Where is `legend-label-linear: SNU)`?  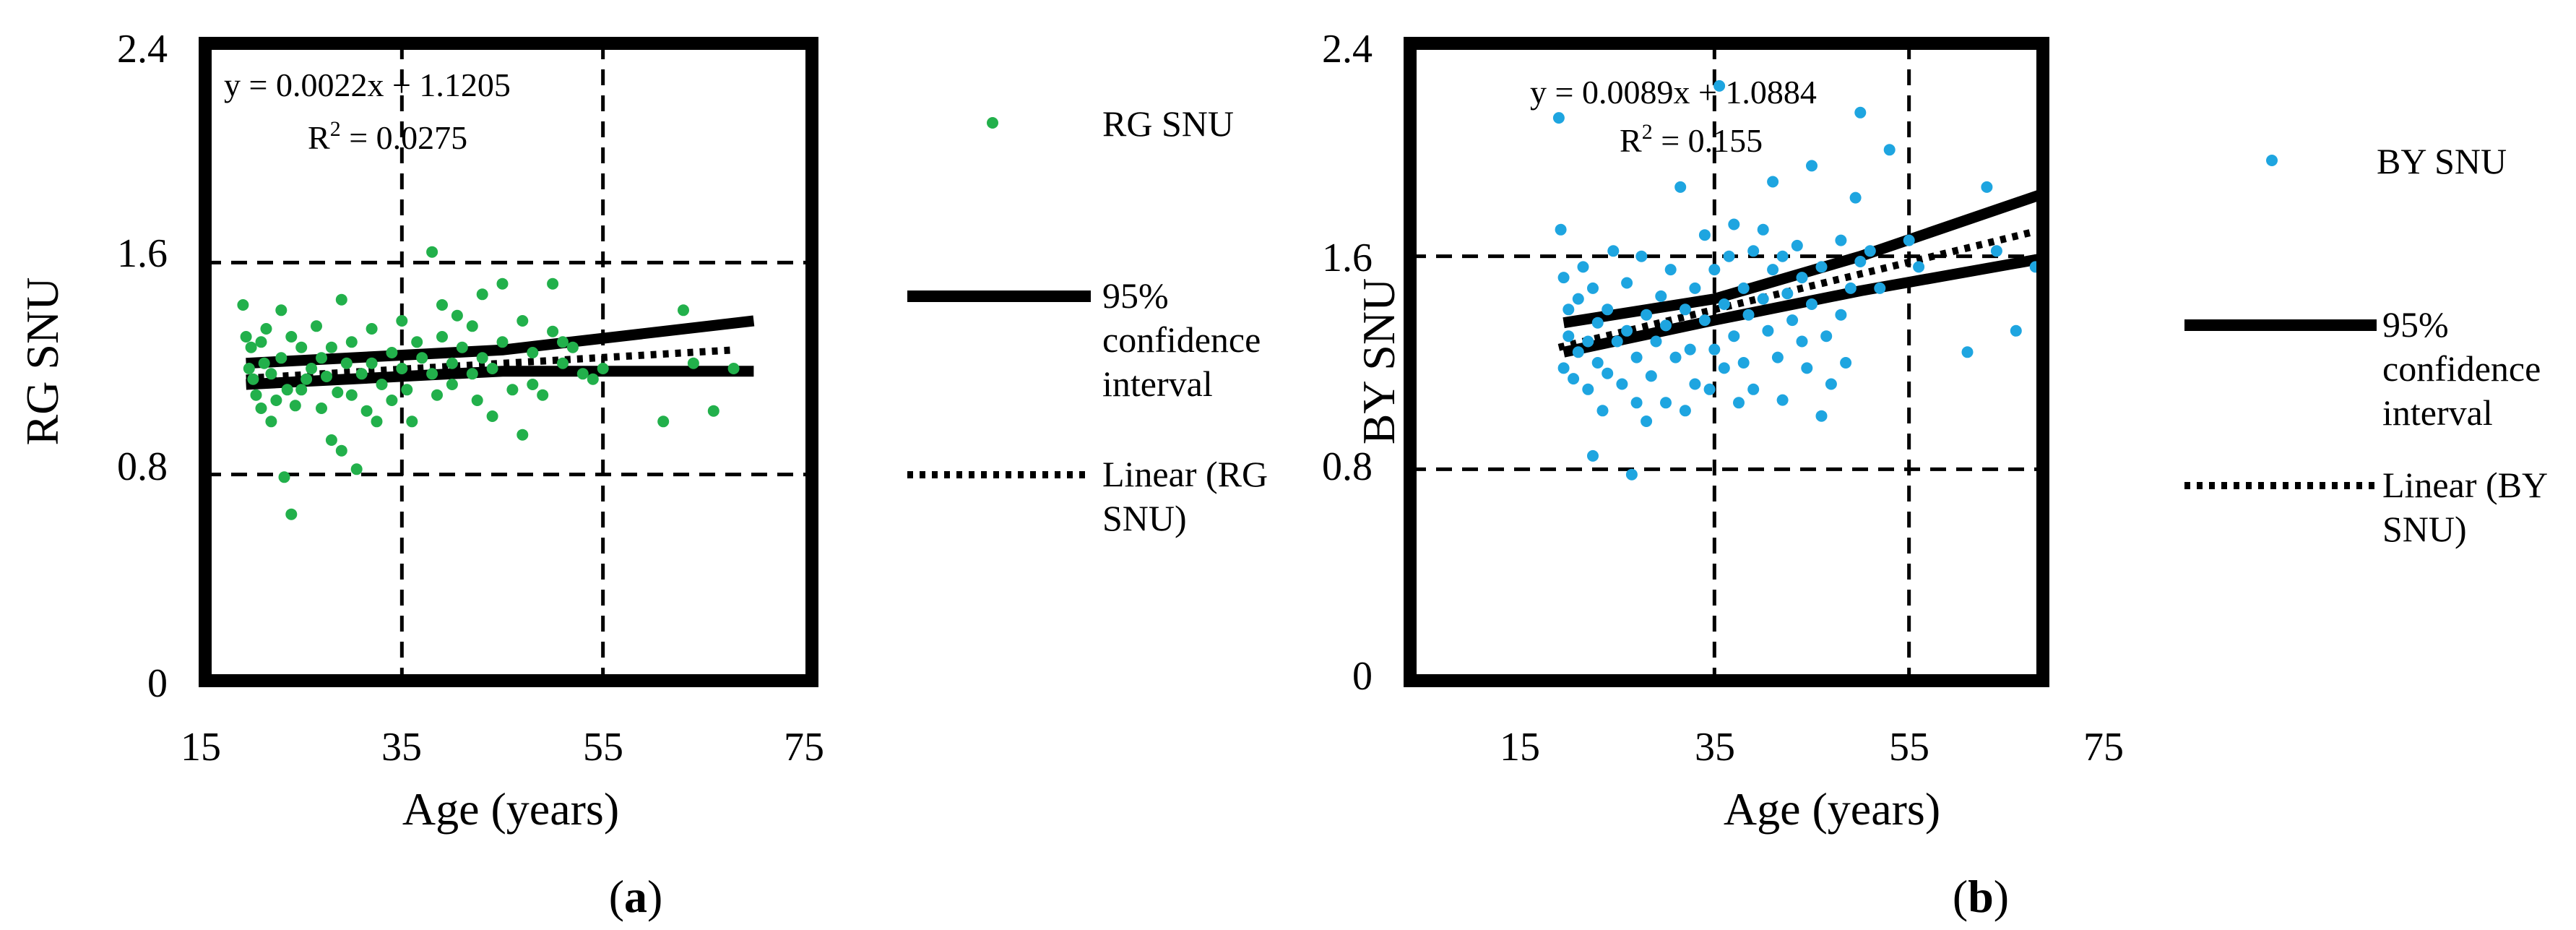 legend-label-linear: SNU) is located at coordinates (2424, 529).